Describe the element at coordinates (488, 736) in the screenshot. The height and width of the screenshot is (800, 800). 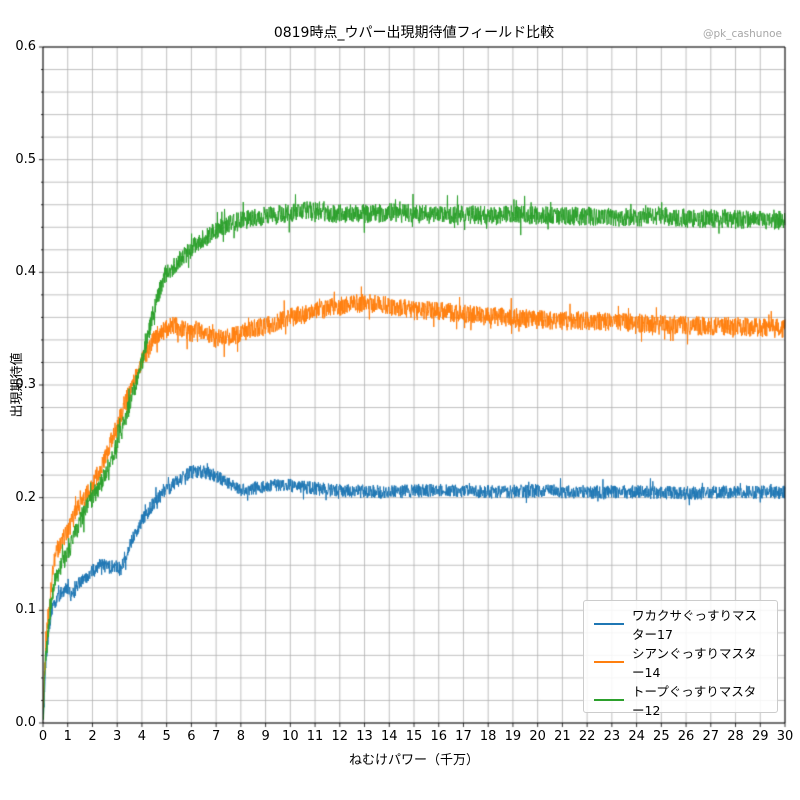
I see `x-tick-label: 18` at that location.